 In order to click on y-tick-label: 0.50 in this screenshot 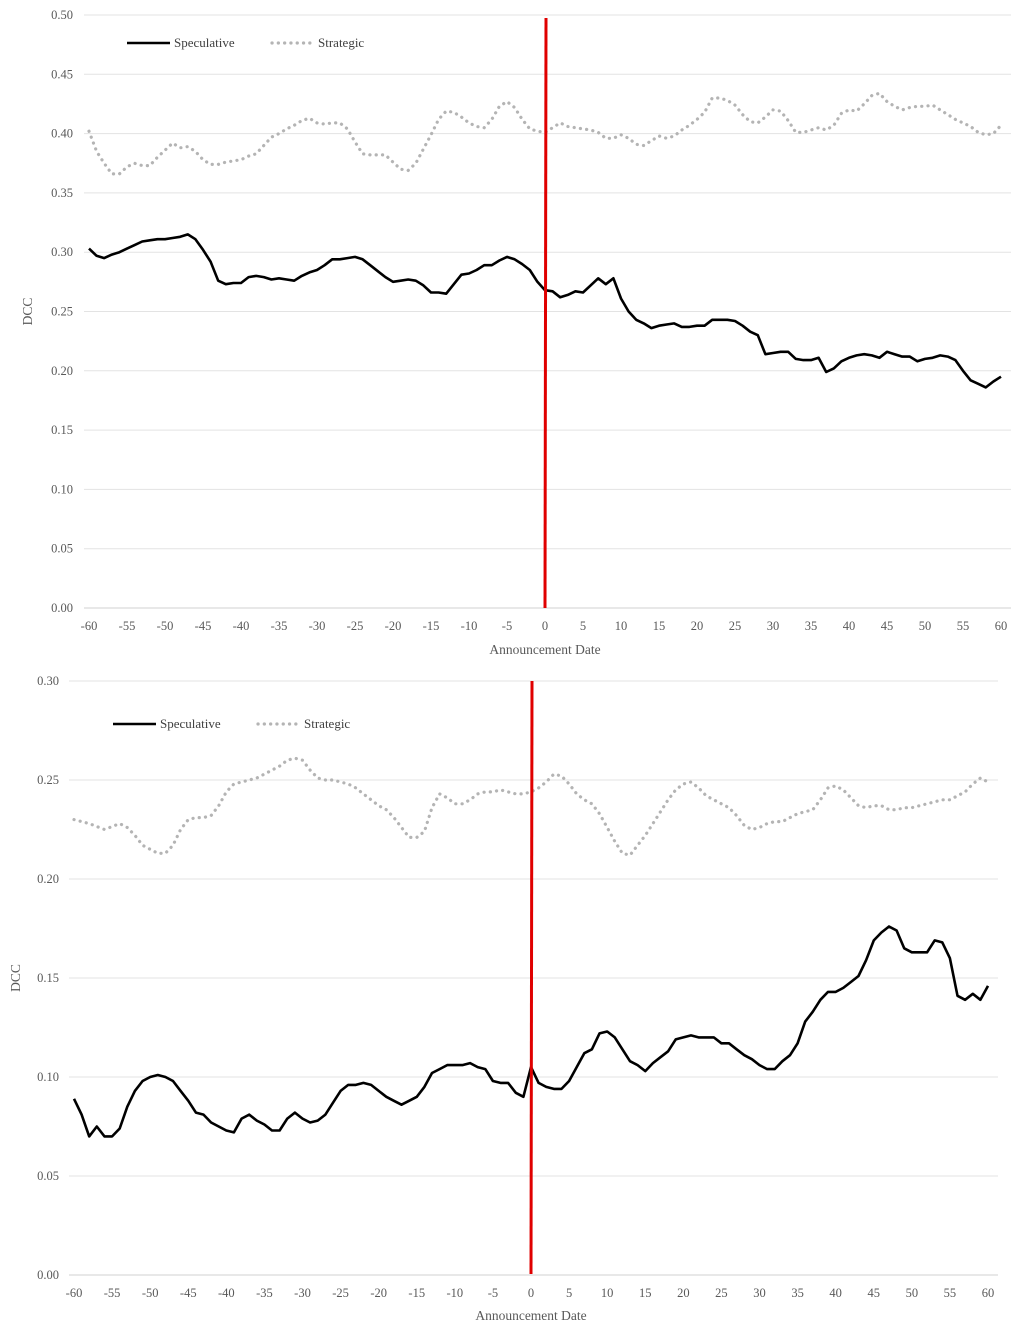, I will do `click(62, 15)`.